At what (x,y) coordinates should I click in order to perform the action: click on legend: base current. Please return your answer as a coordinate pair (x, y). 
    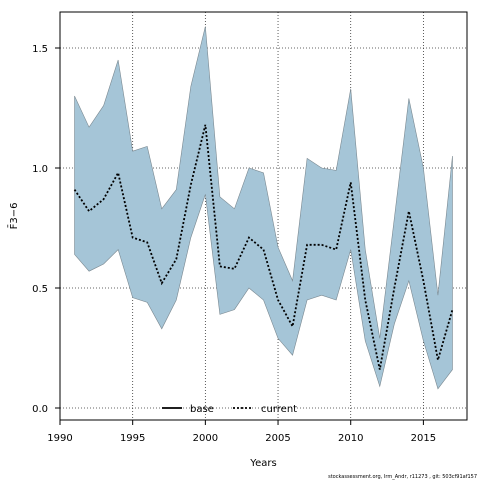
    Looking at the image, I should click on (229, 409).